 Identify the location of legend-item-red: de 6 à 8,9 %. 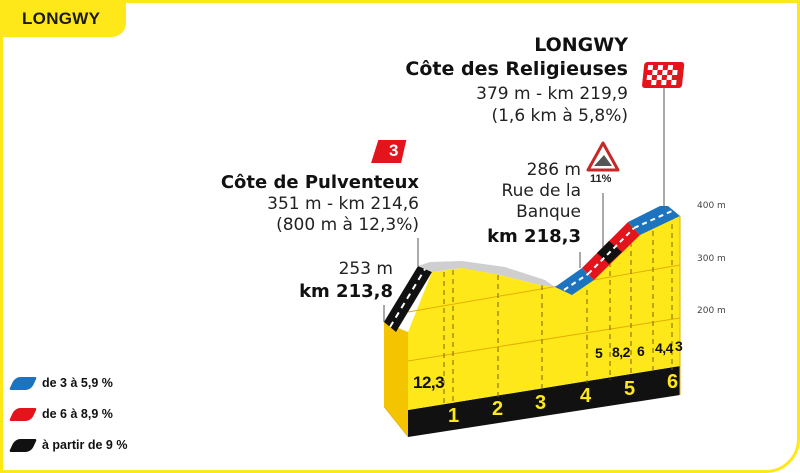
(60, 414).